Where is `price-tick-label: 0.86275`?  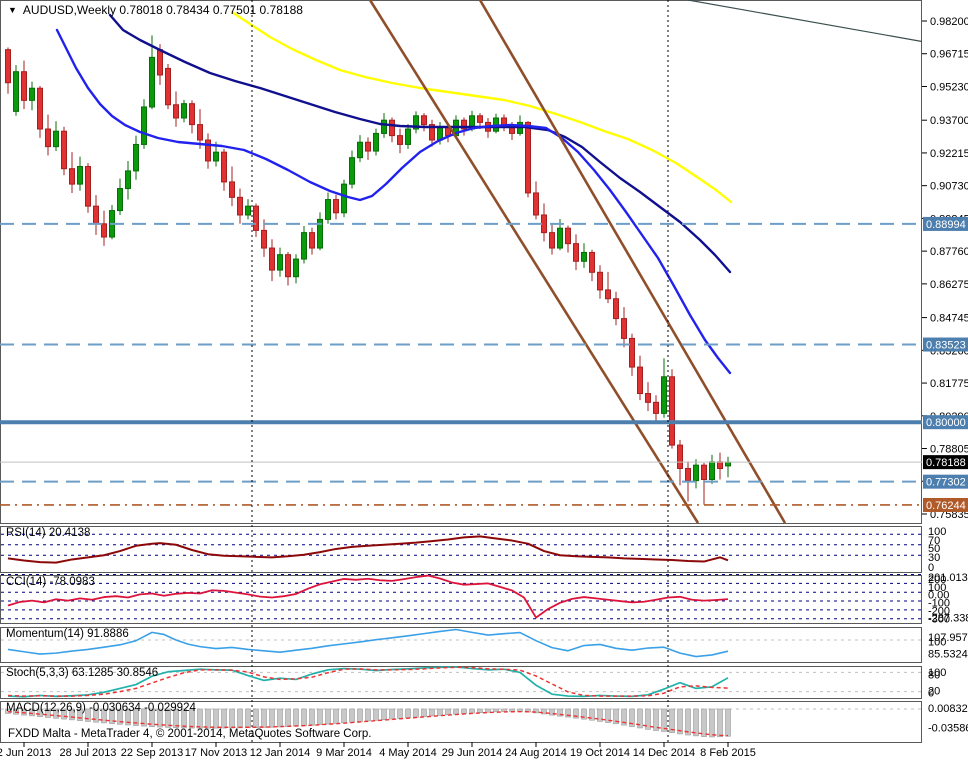 price-tick-label: 0.86275 is located at coordinates (949, 285).